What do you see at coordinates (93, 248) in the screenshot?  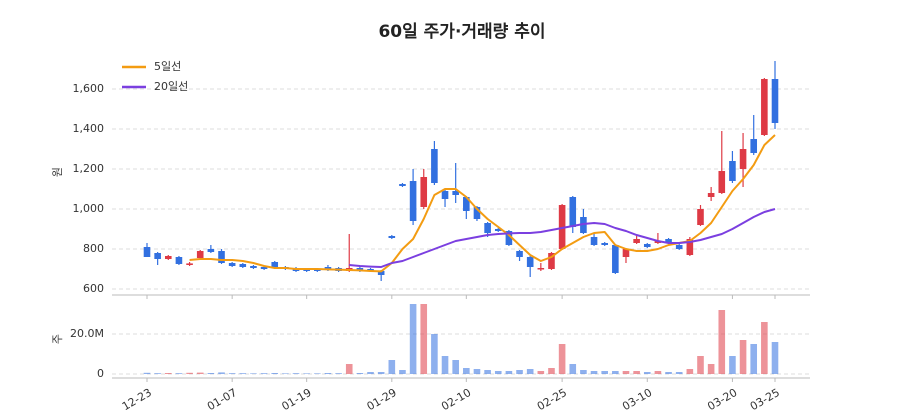 I see `y-tick-label: 800` at bounding box center [93, 248].